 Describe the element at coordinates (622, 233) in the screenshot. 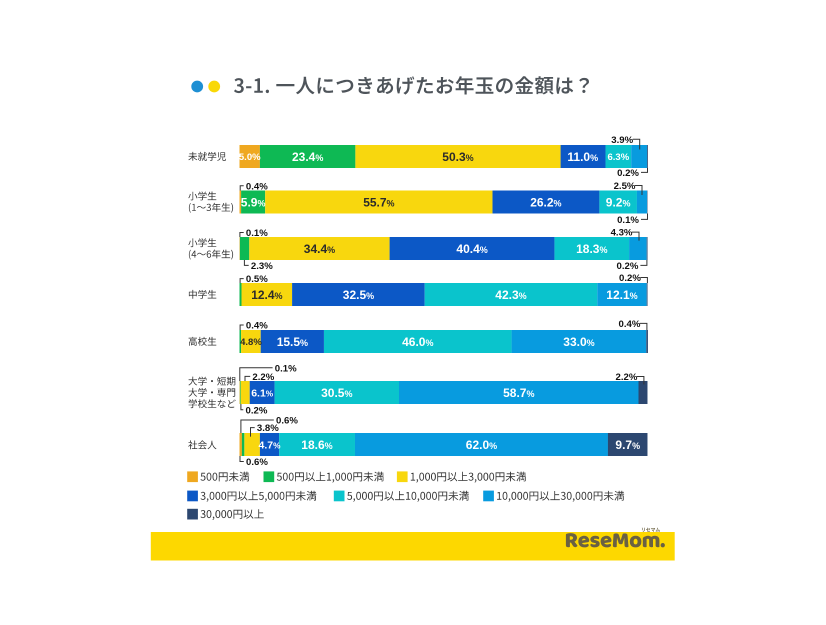

I see `svg-text: 4.3%` at that location.